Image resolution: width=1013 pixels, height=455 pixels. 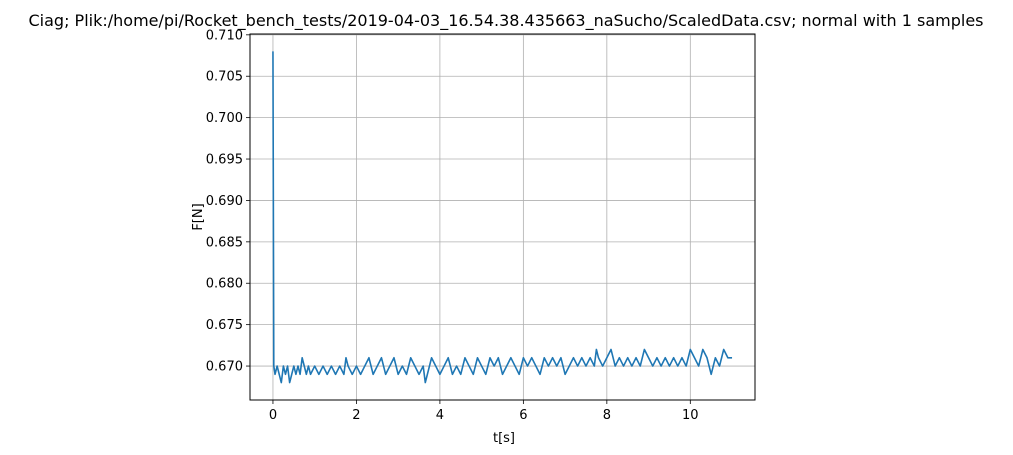 What do you see at coordinates (273, 415) in the screenshot?
I see `x-tick-label: 0` at bounding box center [273, 415].